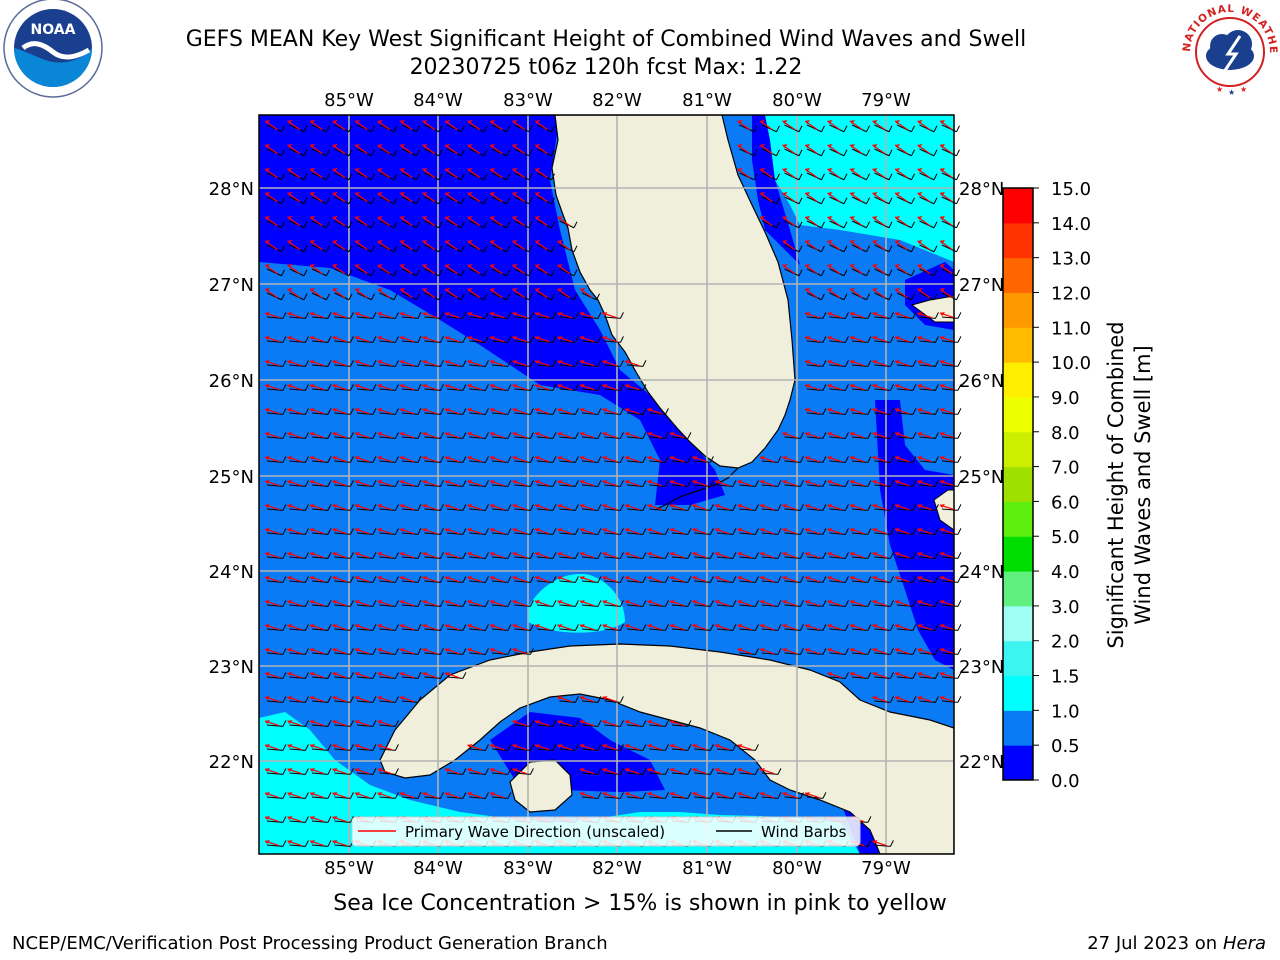 The width and height of the screenshot is (1280, 960). I want to click on colorbar-label-line2: Wind Waves and Swell [m], so click(1143, 485).